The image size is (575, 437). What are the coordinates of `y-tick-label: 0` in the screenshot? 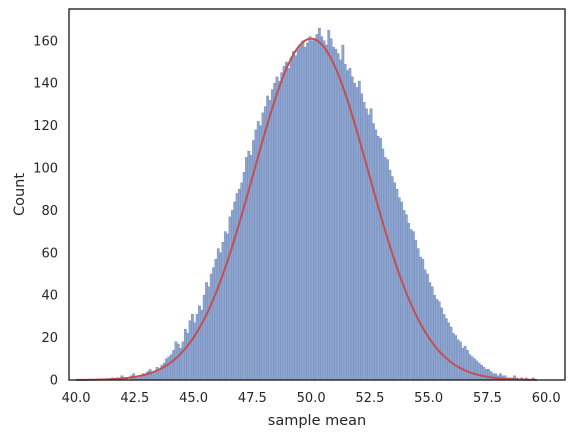 It's located at (54, 381).